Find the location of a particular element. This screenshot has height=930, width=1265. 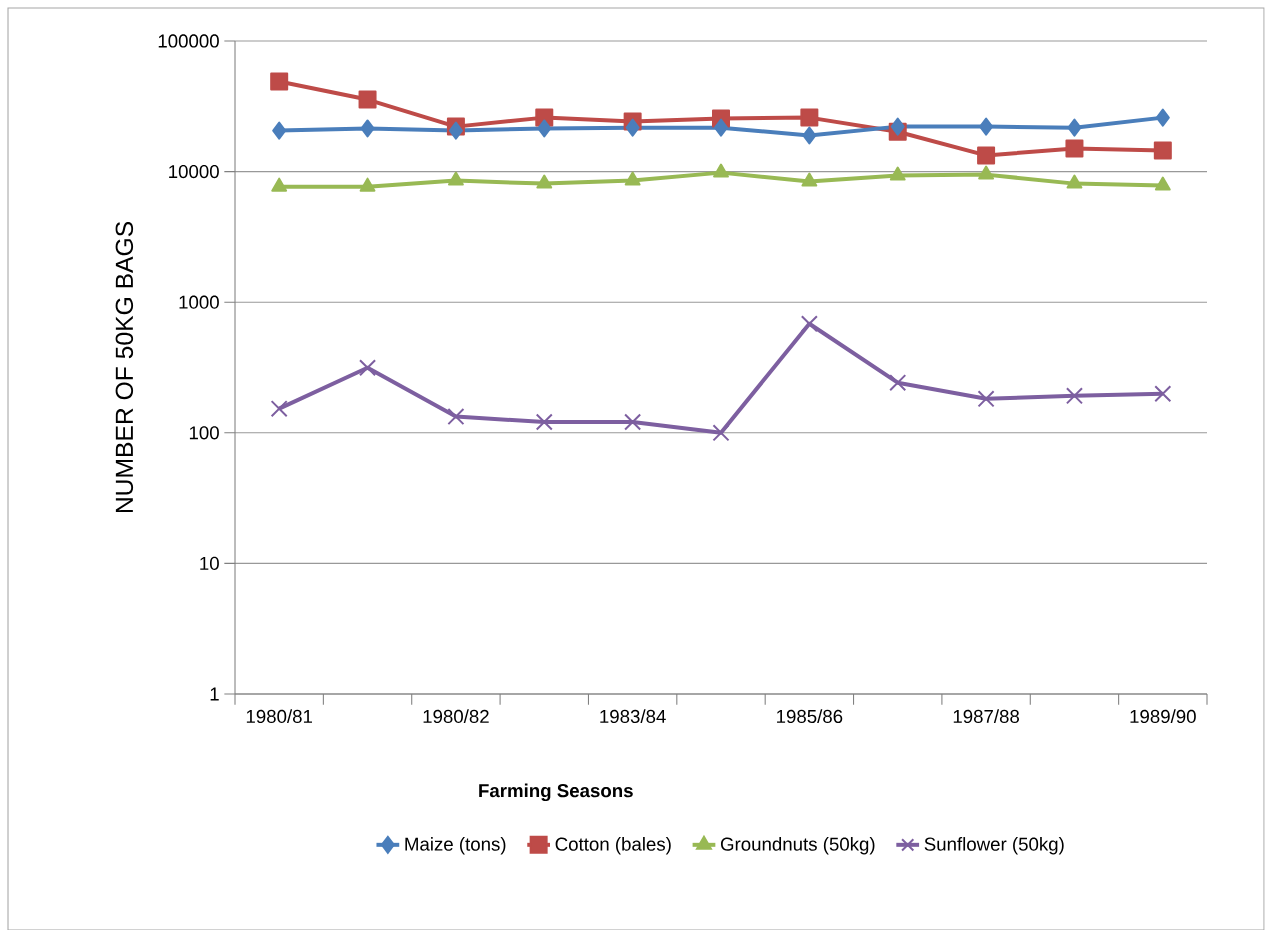

legend-label: Maize (tons) is located at coordinates (455, 846).